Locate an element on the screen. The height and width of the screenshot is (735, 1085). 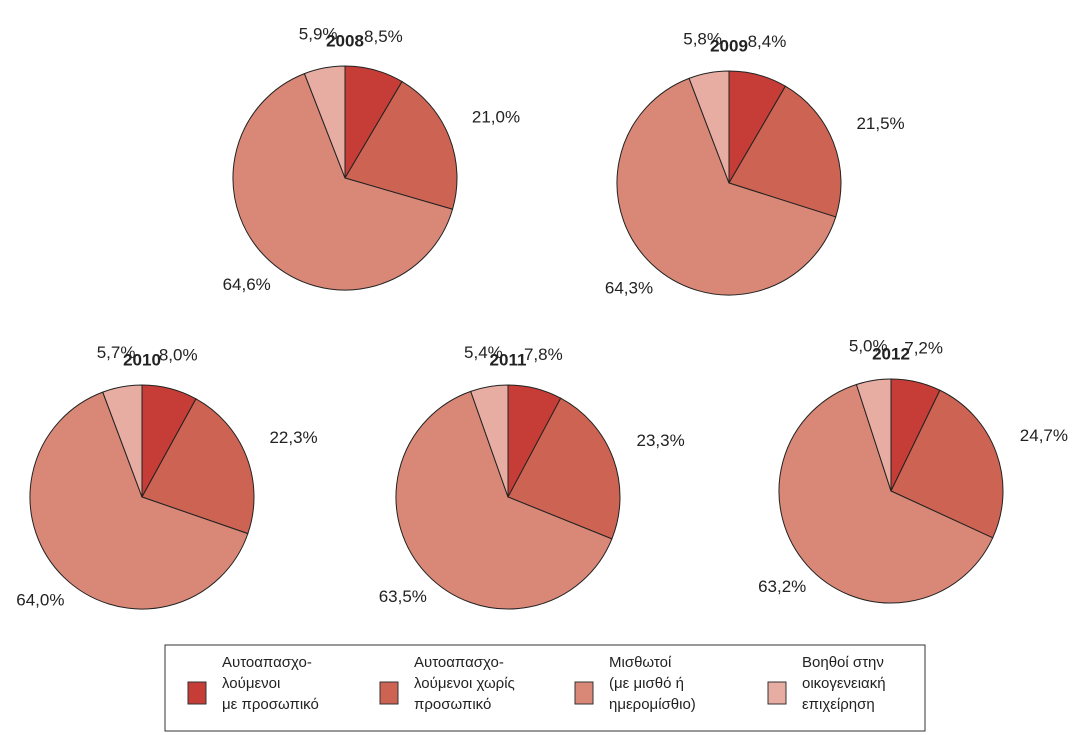
legend-label: με προσωπικό is located at coordinates (270, 704).